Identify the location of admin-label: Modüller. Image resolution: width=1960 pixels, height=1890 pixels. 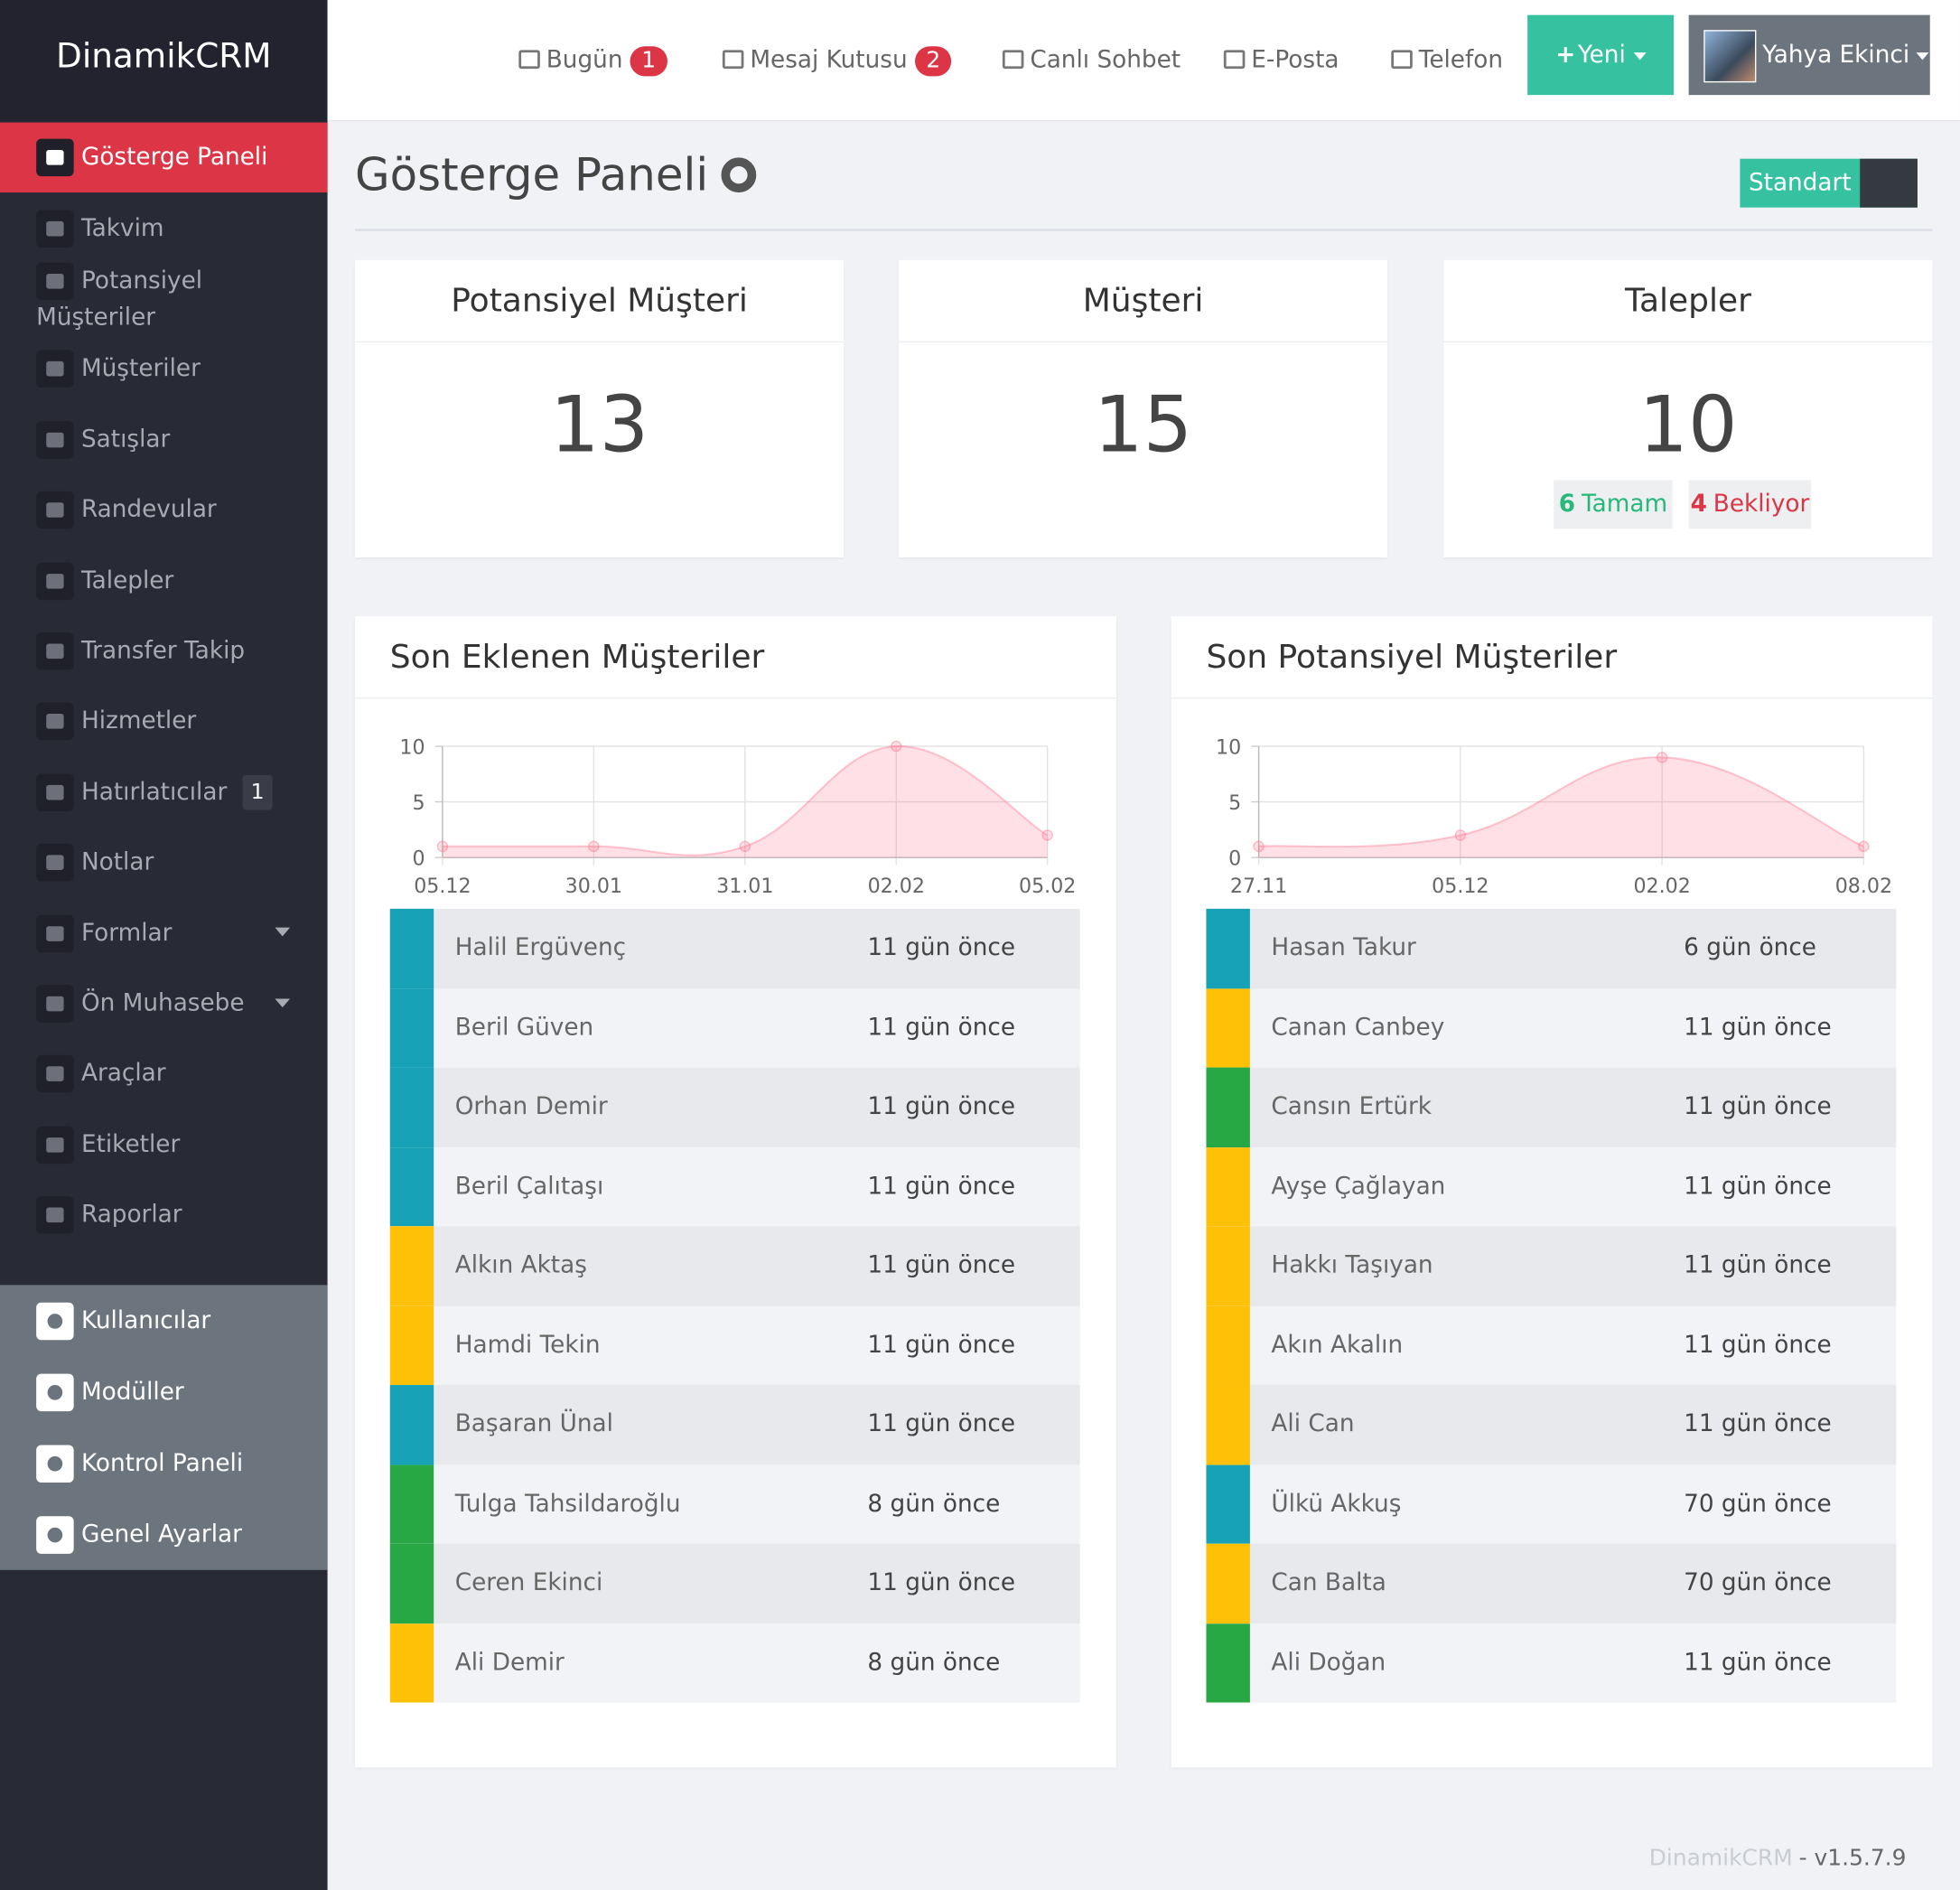
(132, 1391).